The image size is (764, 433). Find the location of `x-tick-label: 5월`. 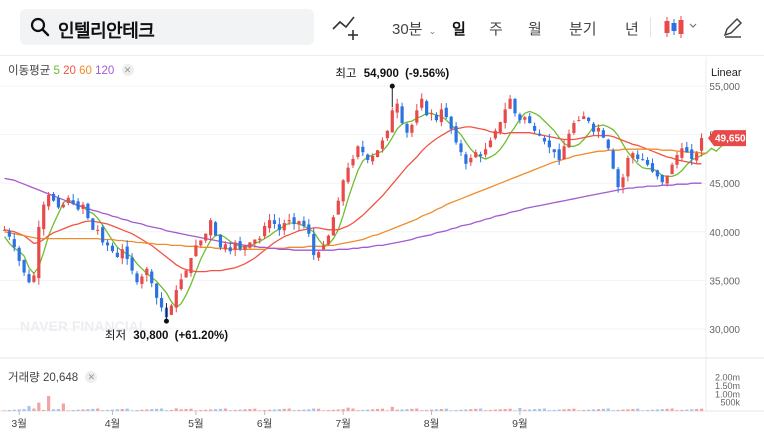

x-tick-label: 5월 is located at coordinates (196, 424).